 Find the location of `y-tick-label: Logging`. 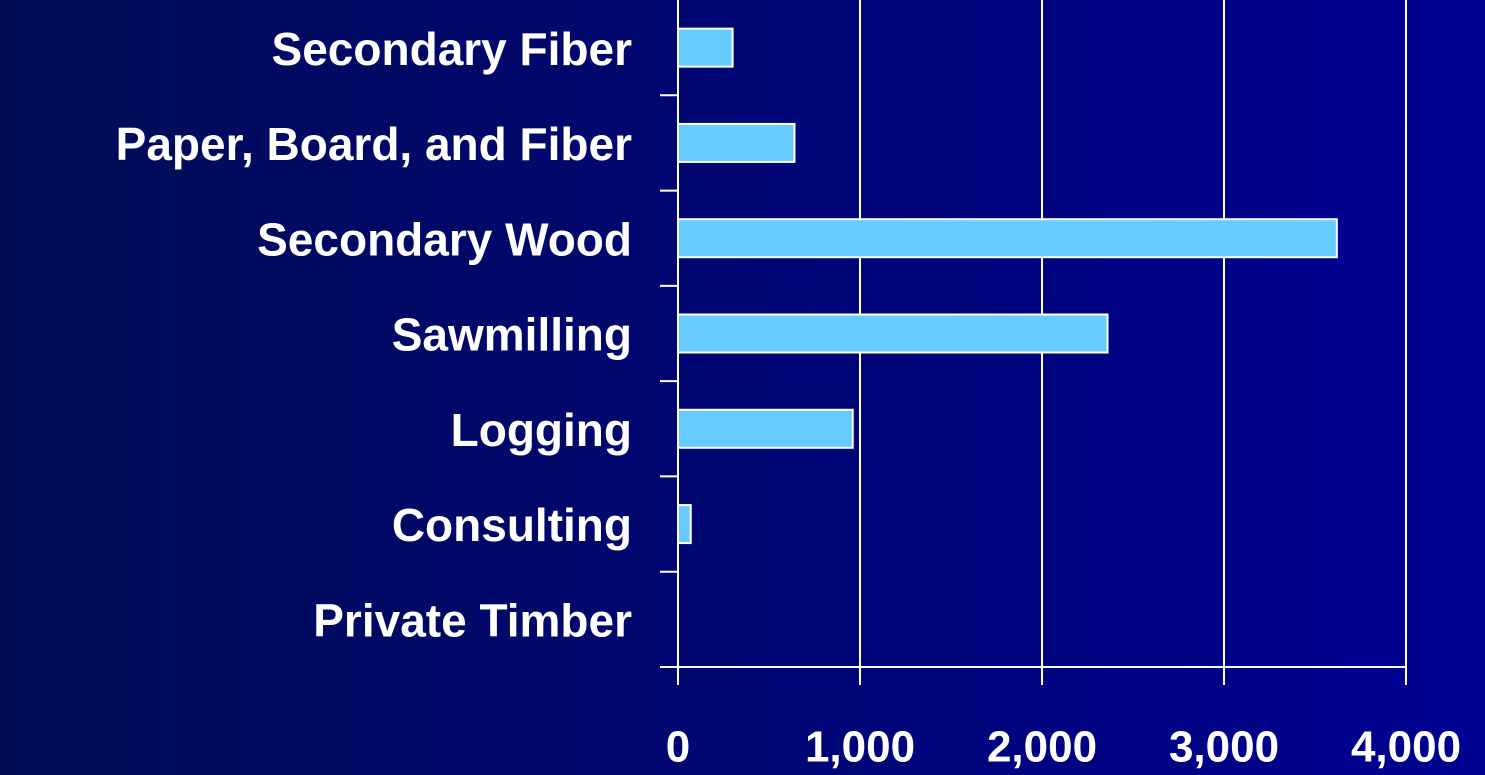

y-tick-label: Logging is located at coordinates (541, 430).